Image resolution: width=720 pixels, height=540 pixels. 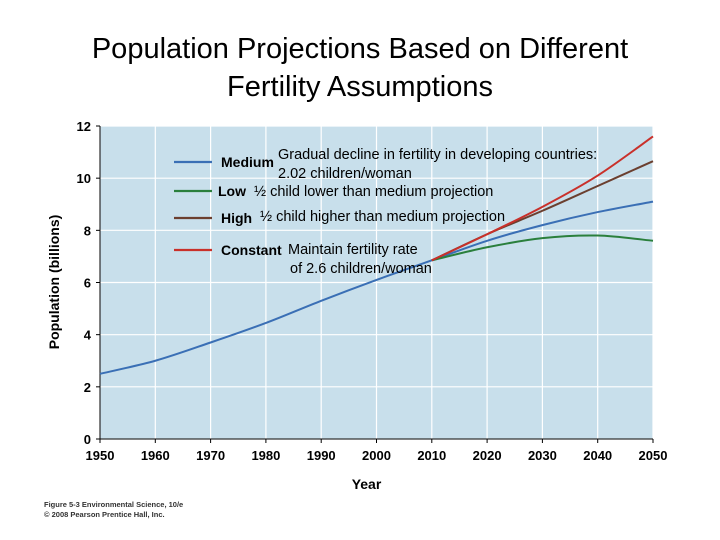 I want to click on x-tick-label: 2030, so click(x=542, y=455).